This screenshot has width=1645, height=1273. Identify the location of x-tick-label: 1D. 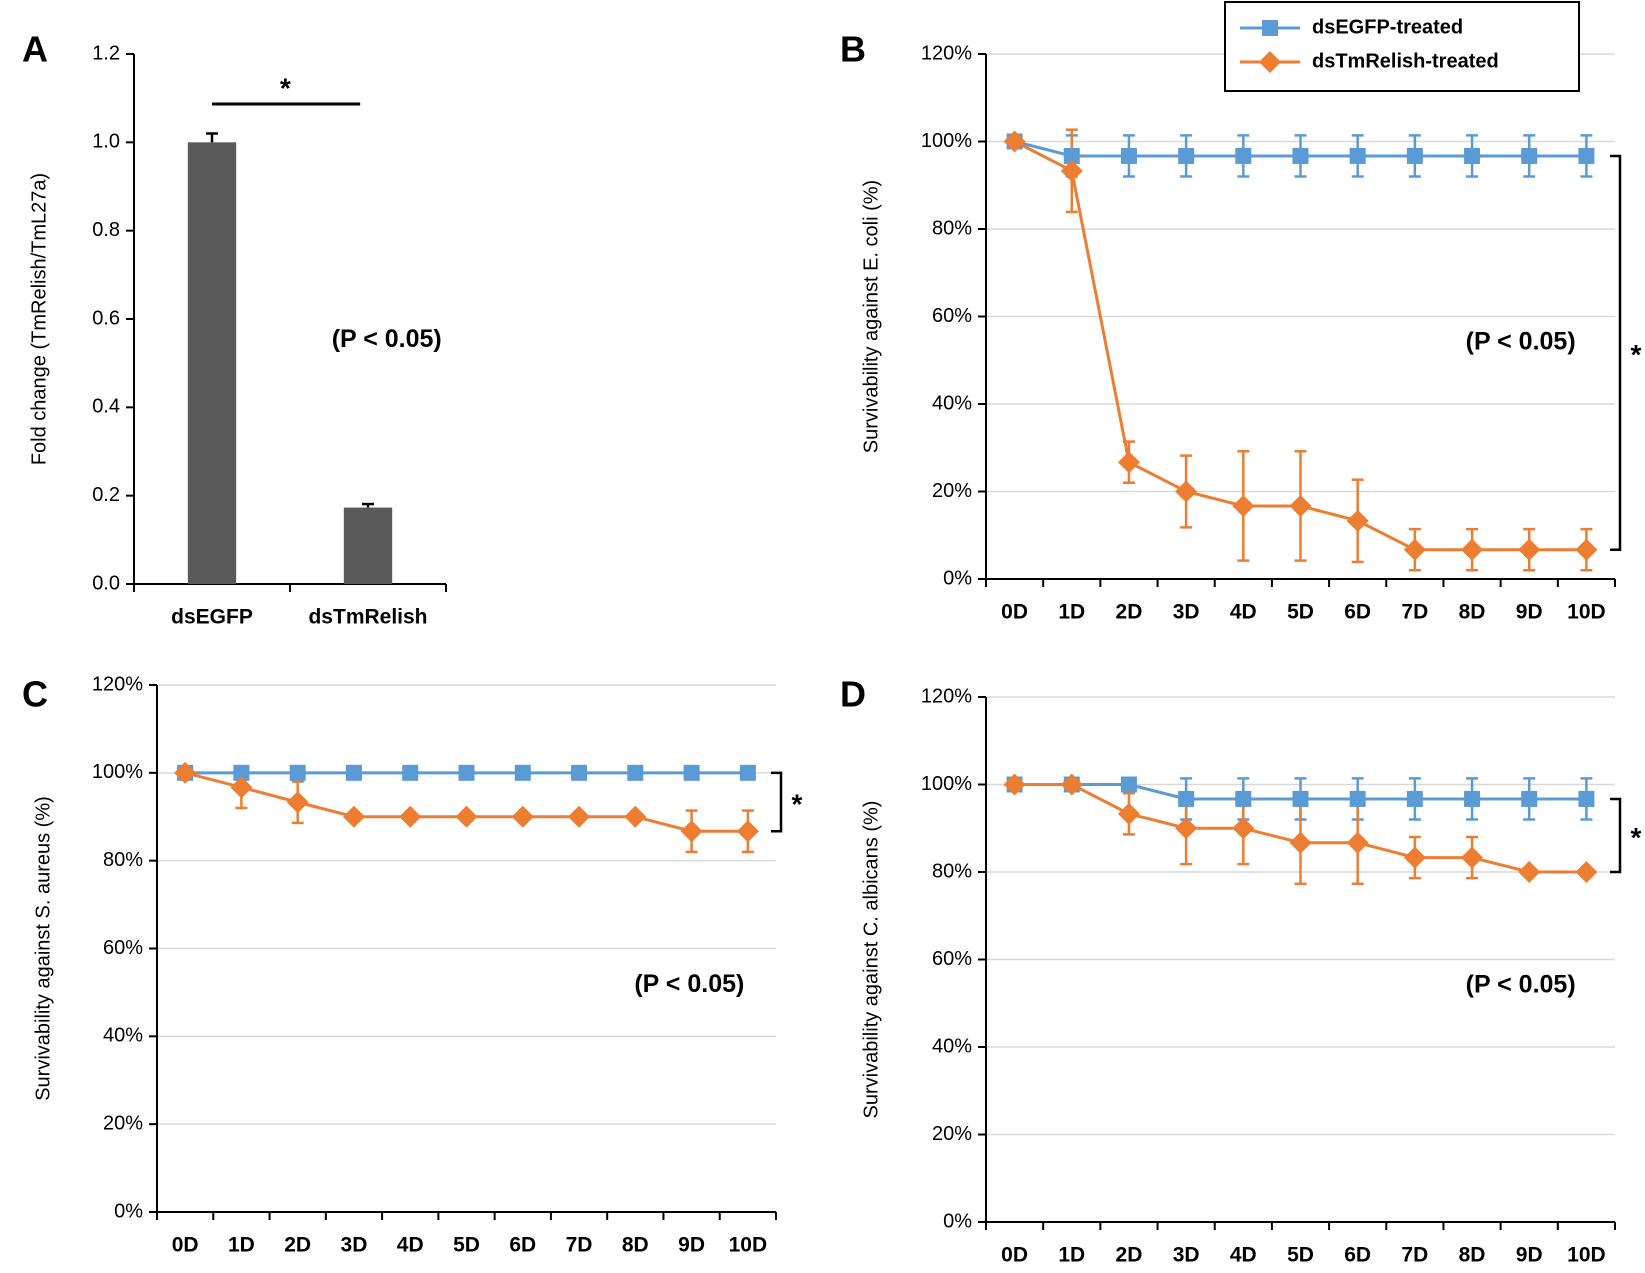
(1071, 1255).